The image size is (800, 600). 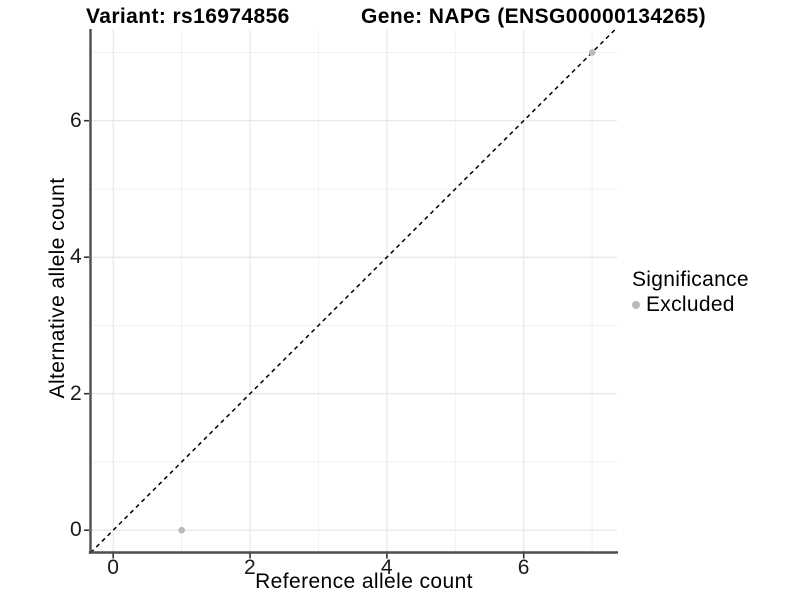 I want to click on x-tick-label-6: 6, so click(x=523, y=567).